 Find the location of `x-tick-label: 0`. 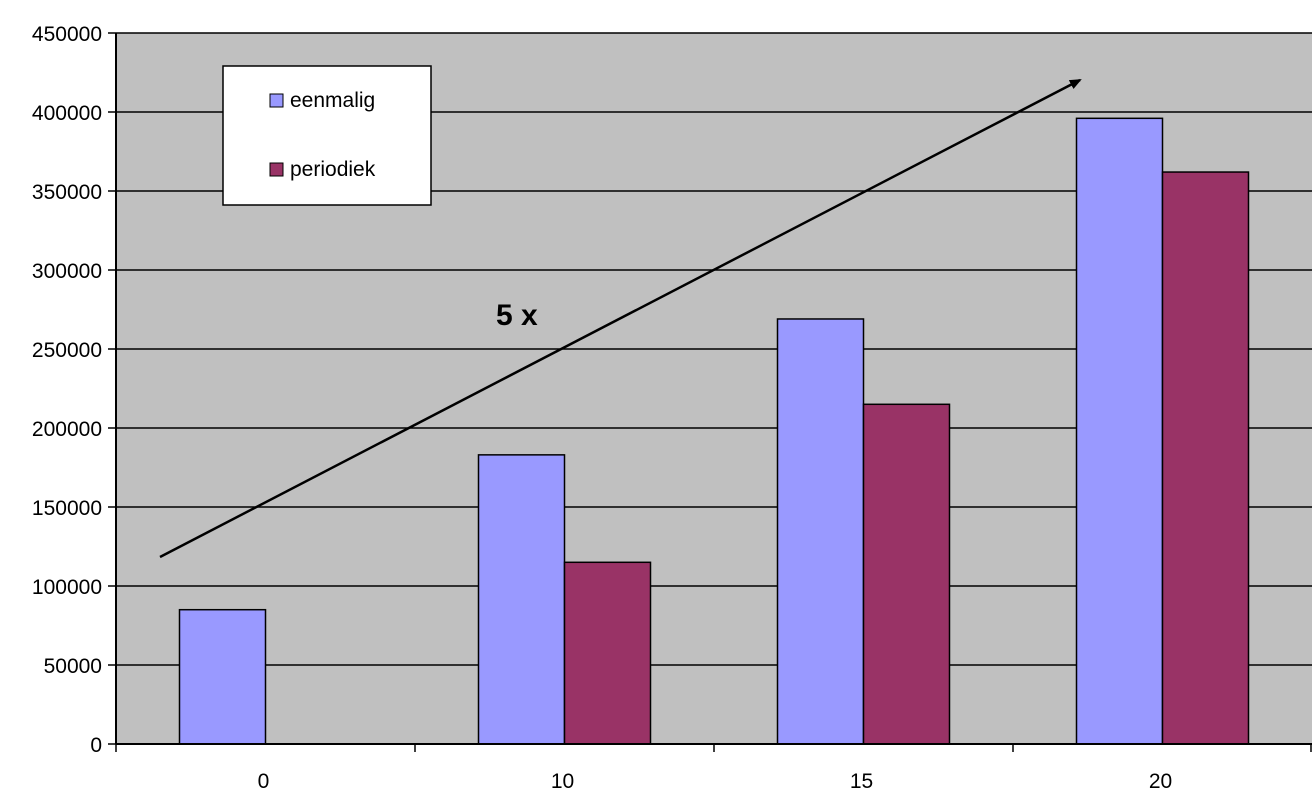

x-tick-label: 0 is located at coordinates (264, 781).